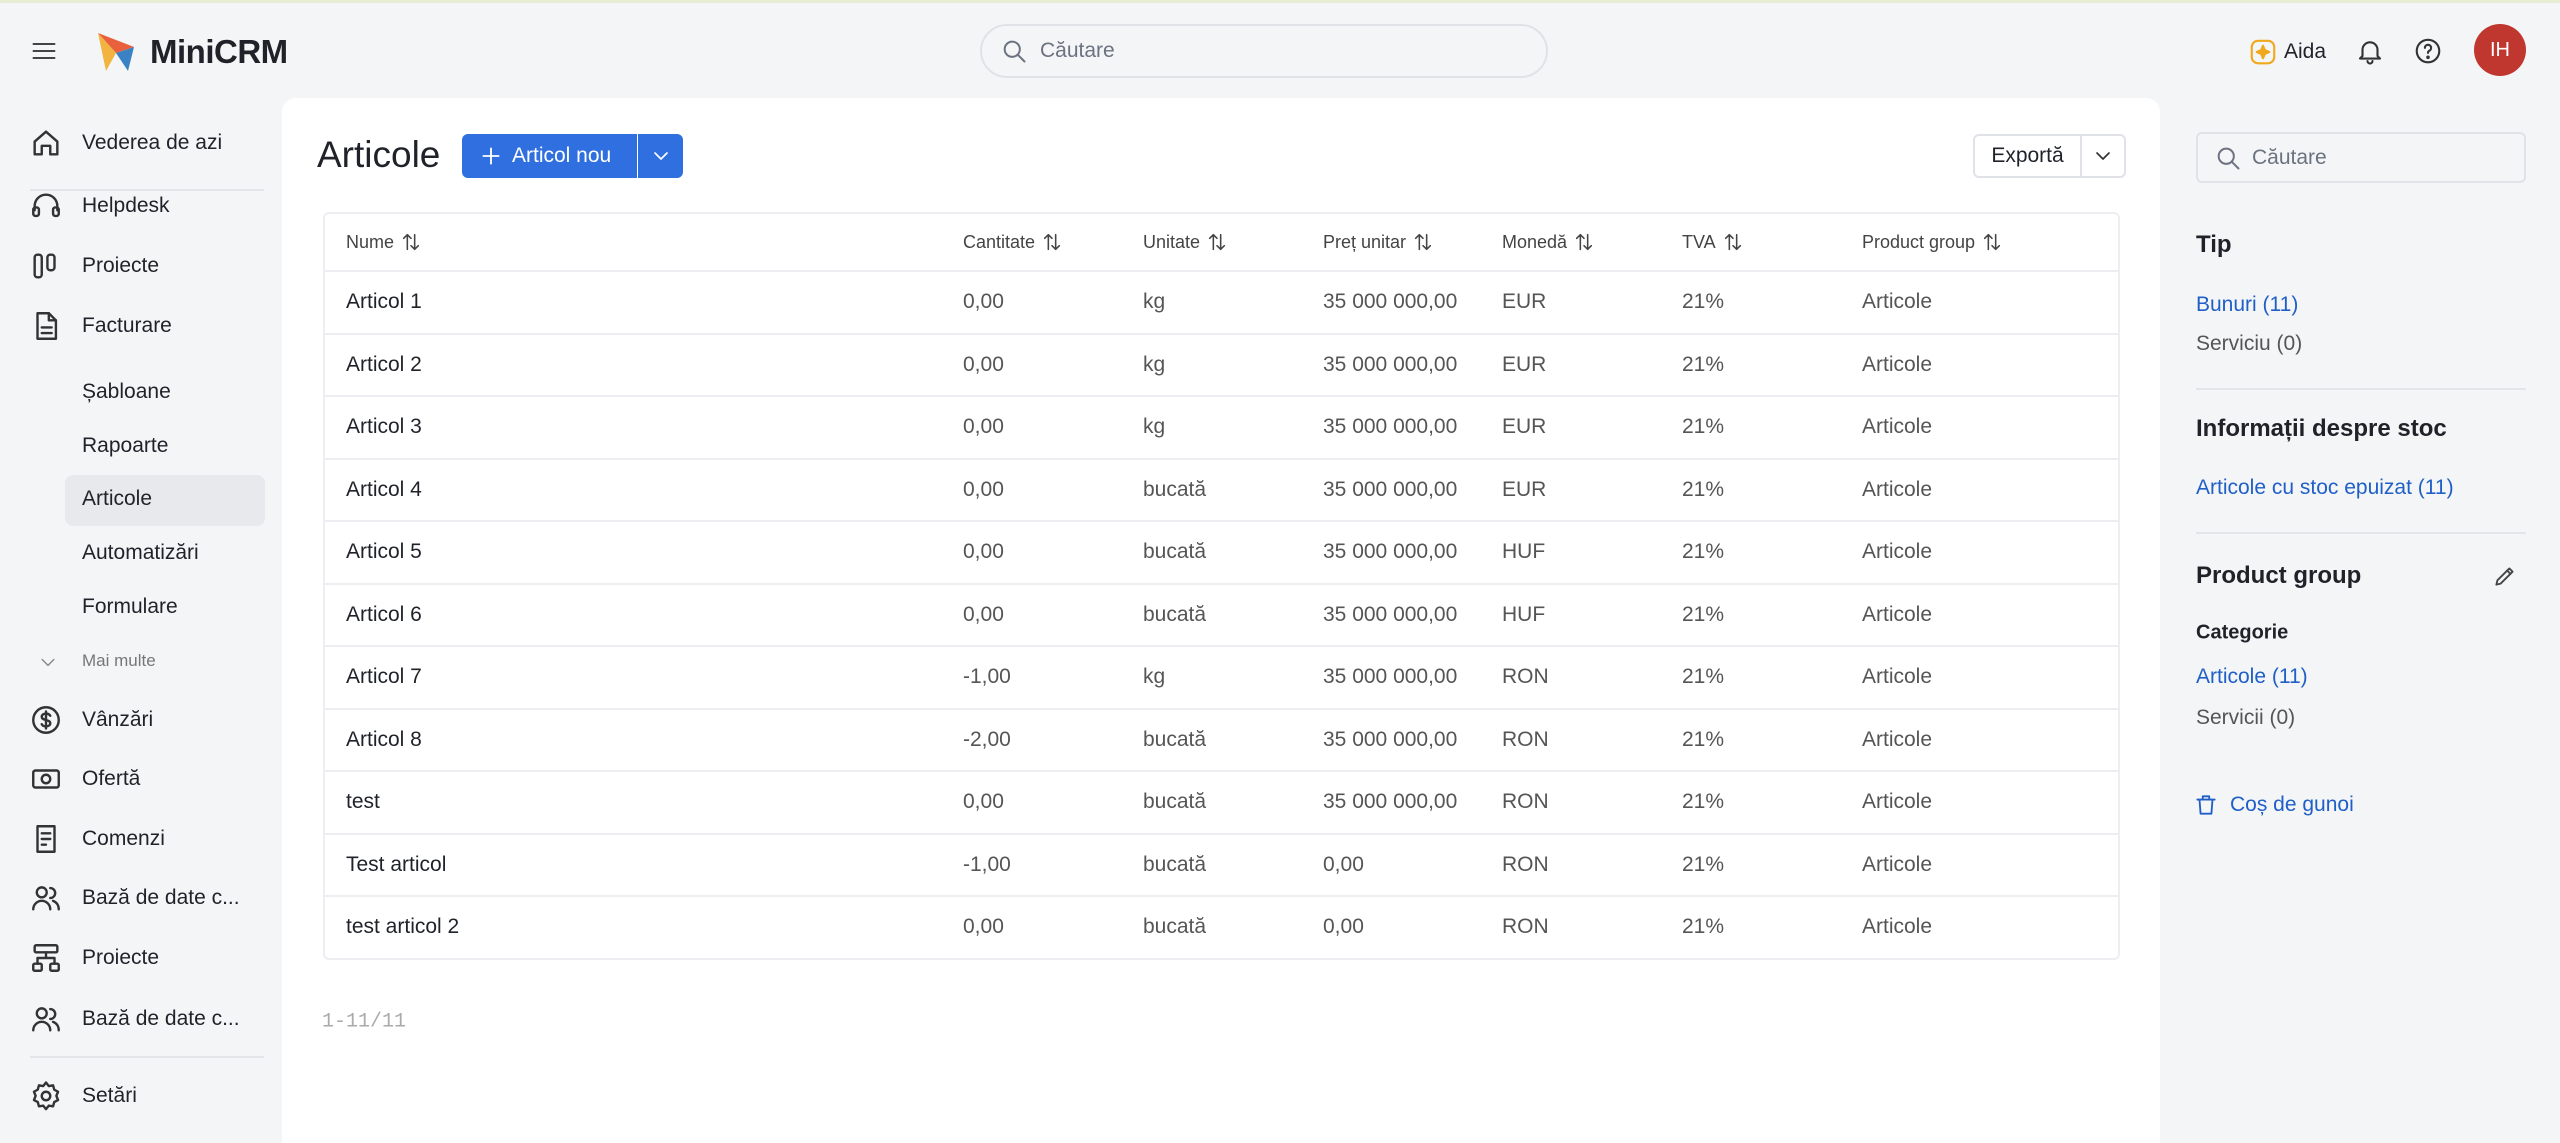  Describe the element at coordinates (125, 445) in the screenshot. I see `nav-subitem: Rapoarte` at that location.